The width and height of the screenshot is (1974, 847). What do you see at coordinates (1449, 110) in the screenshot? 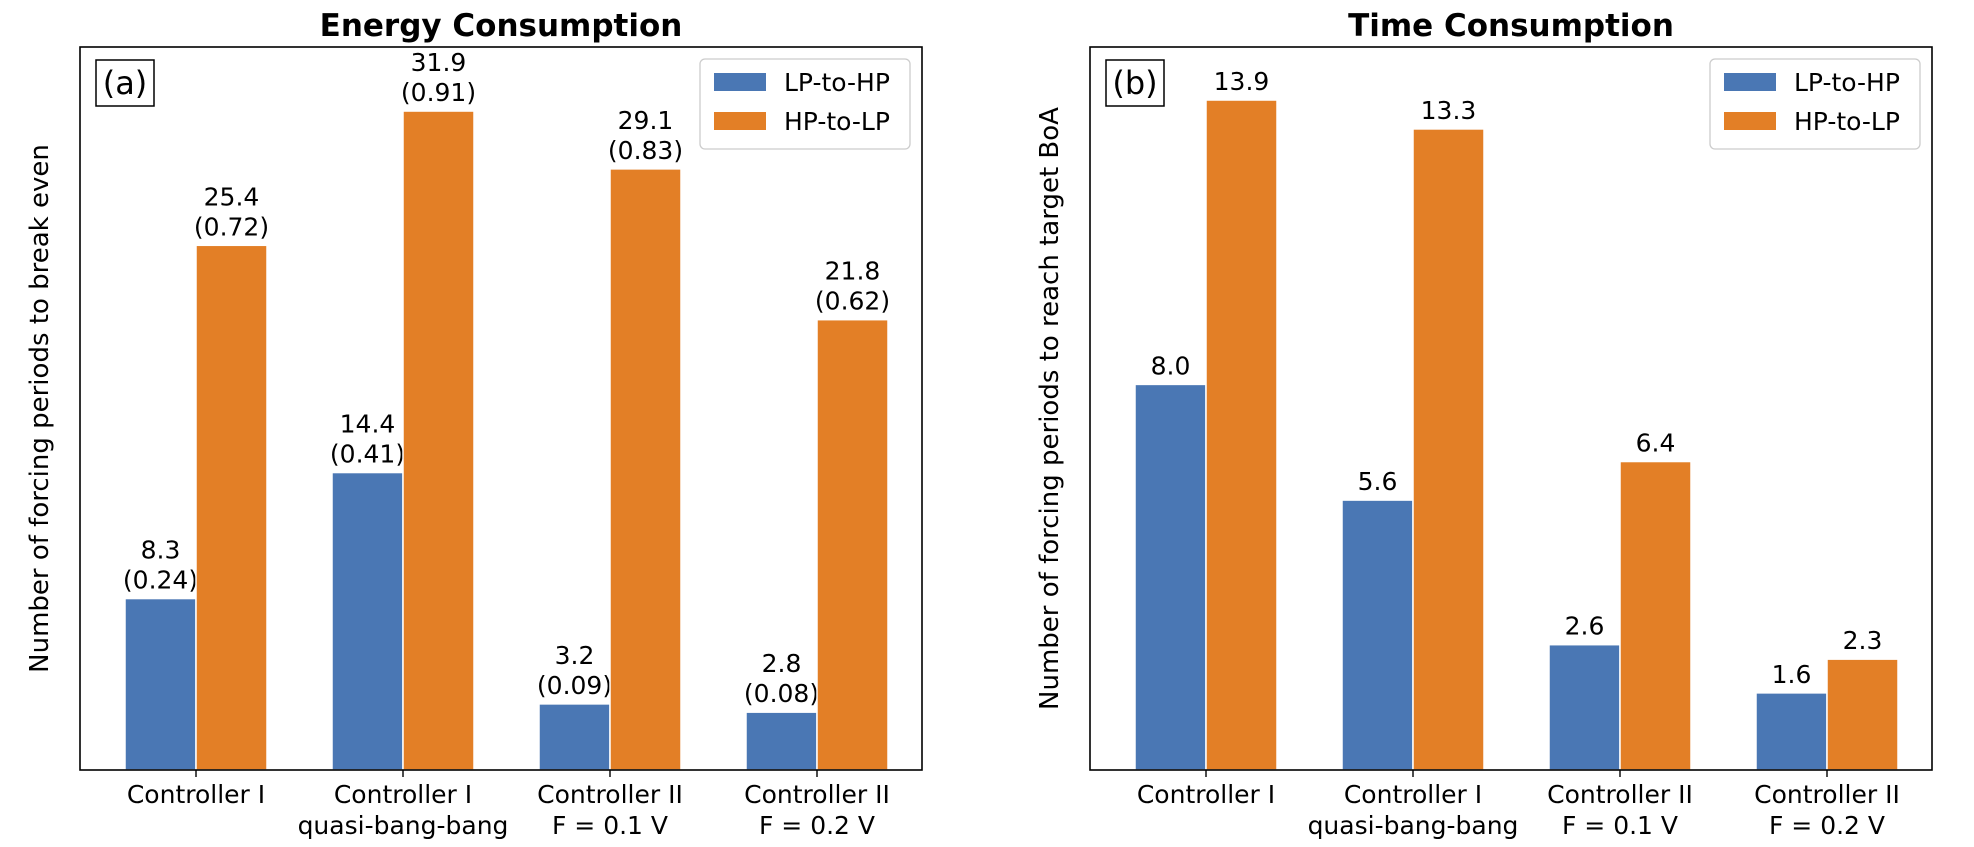
I see `bar-value-label: 13.3` at bounding box center [1449, 110].